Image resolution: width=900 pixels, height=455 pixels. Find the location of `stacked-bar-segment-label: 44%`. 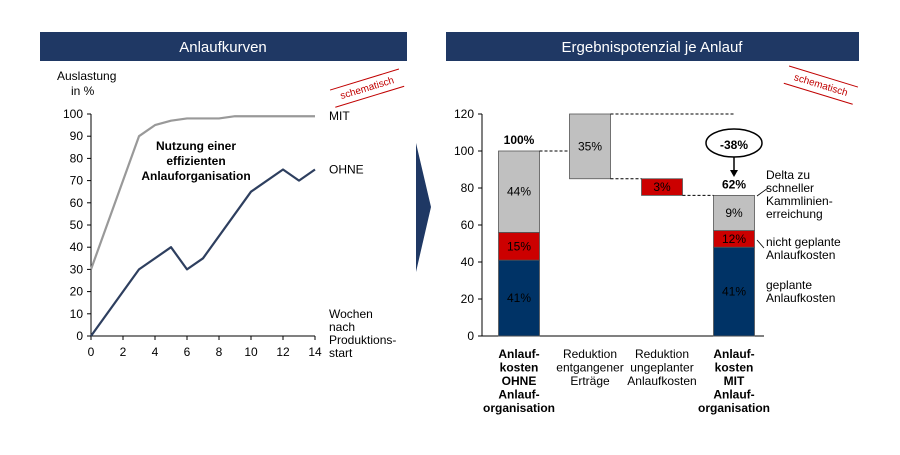

stacked-bar-segment-label: 44% is located at coordinates (519, 192).